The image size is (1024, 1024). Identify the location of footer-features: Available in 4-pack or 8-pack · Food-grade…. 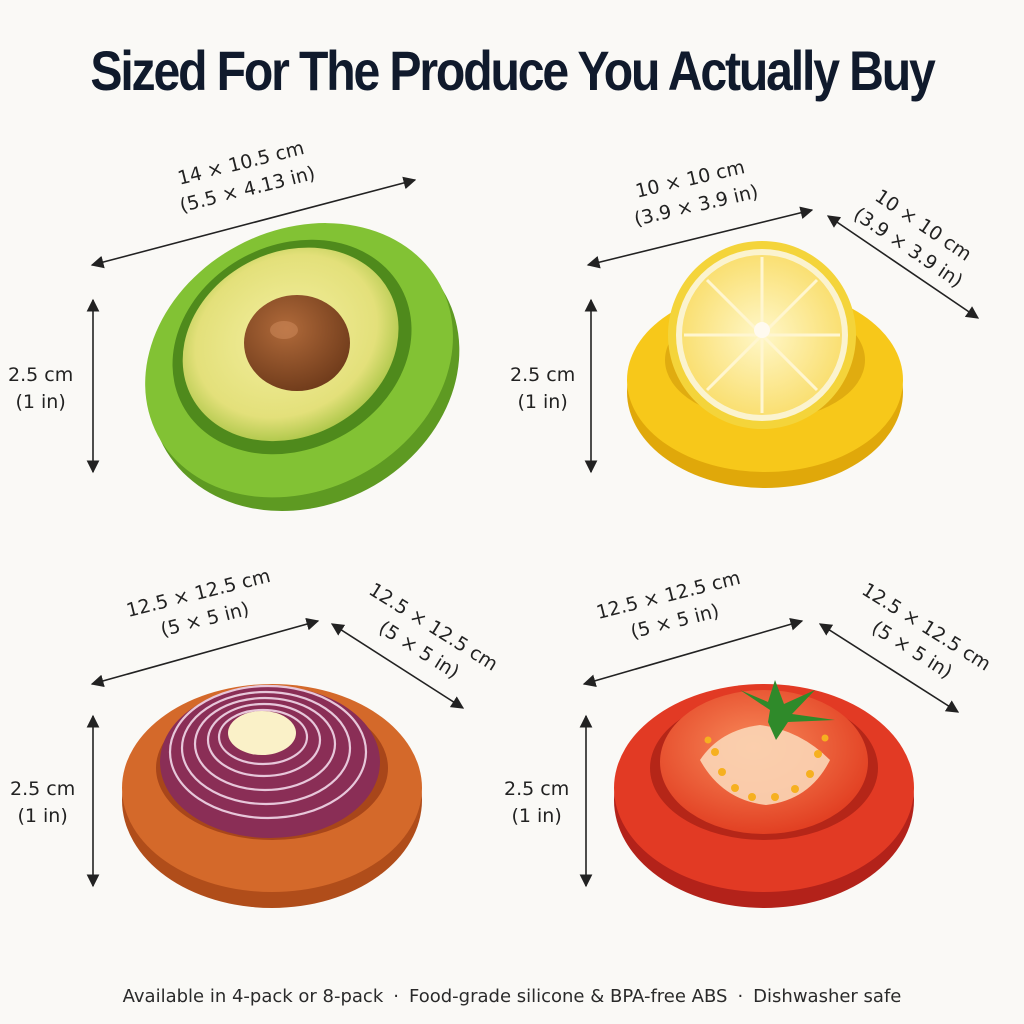
(512, 996).